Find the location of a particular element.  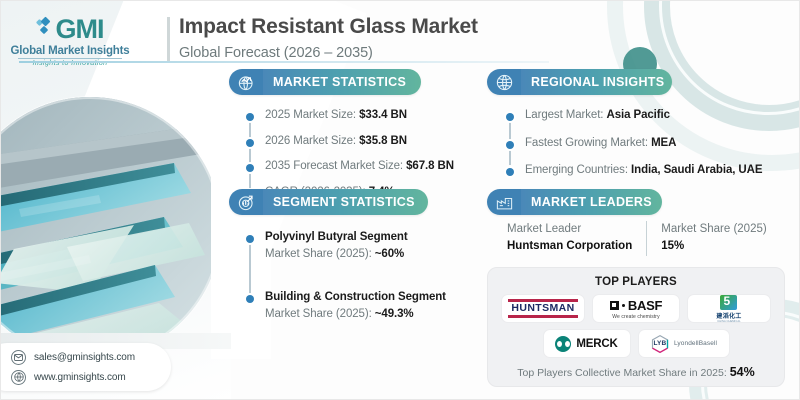

section-label-market-statistics: MARKET STATISTICS is located at coordinates (340, 82).